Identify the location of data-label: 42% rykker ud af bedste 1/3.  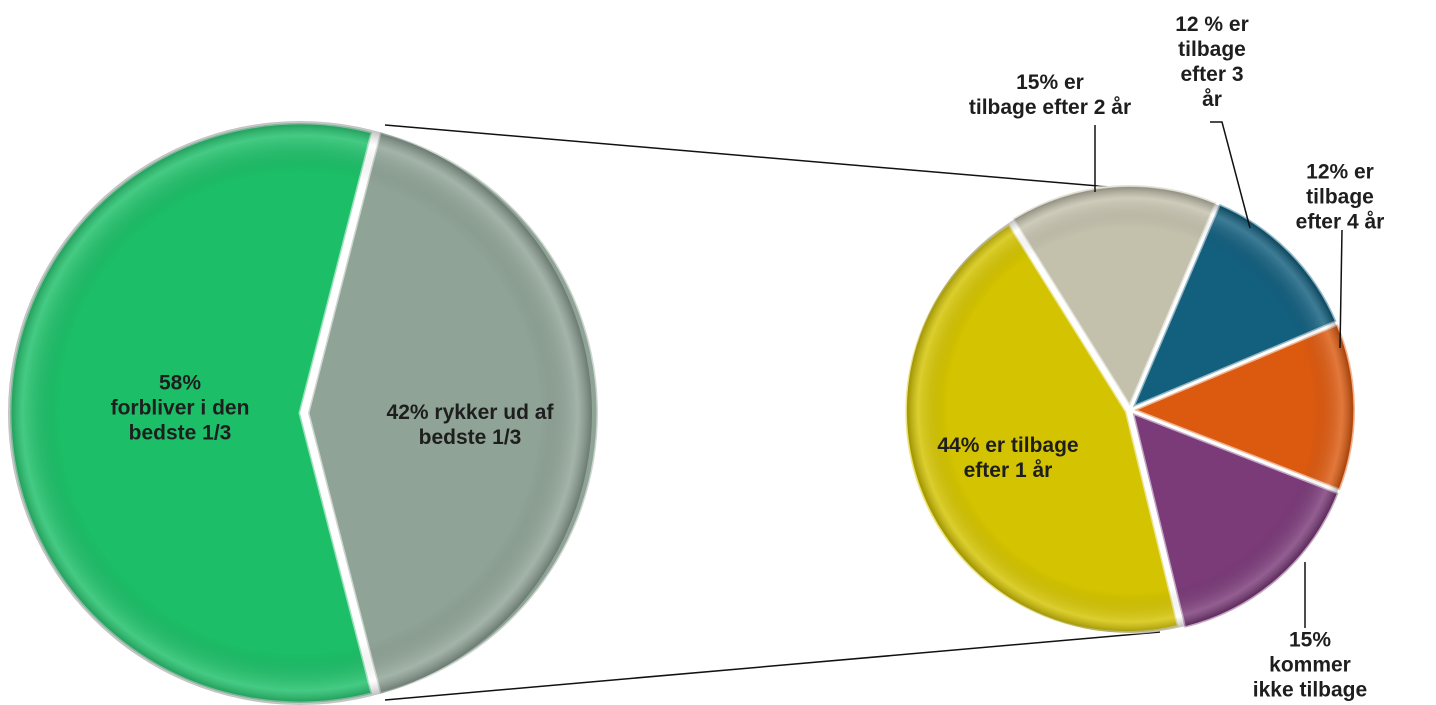
(470, 425).